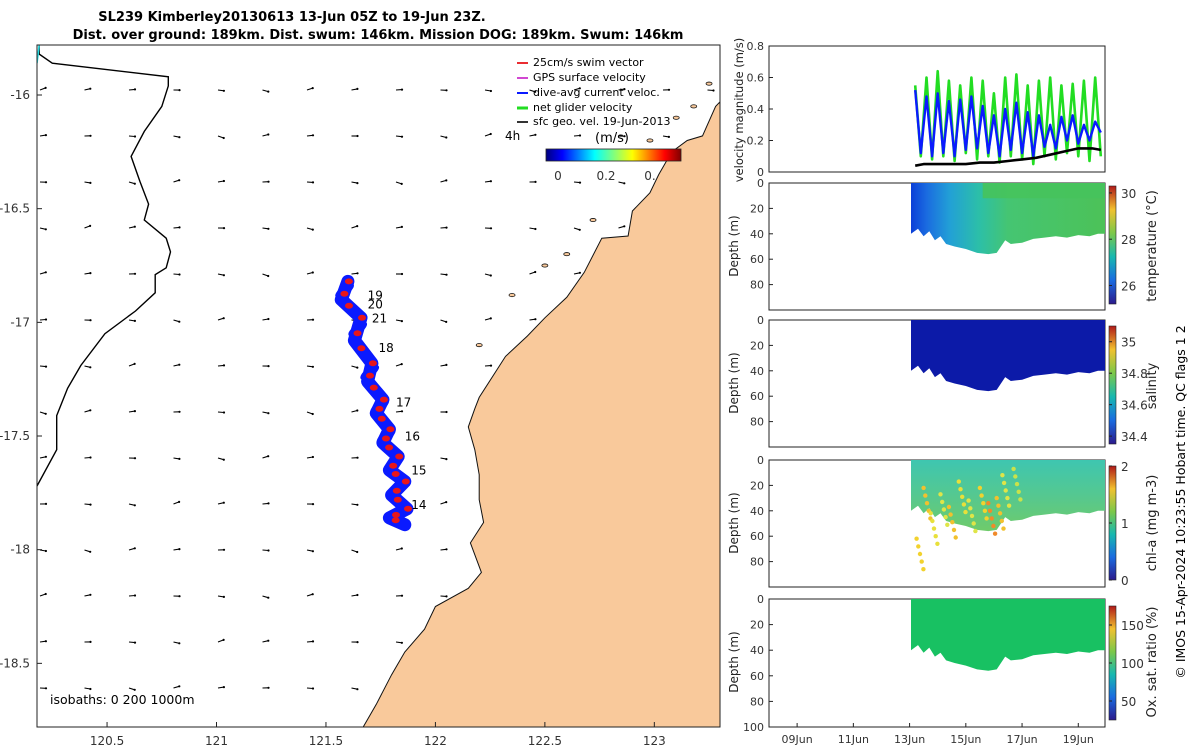  I want to click on isobaths-label: isobaths: 0 200 1000m, so click(122, 699).